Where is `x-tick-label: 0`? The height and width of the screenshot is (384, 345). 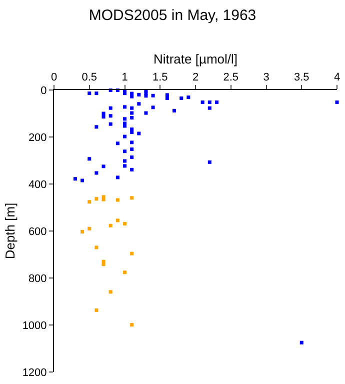 x-tick-label: 0 is located at coordinates (54, 78).